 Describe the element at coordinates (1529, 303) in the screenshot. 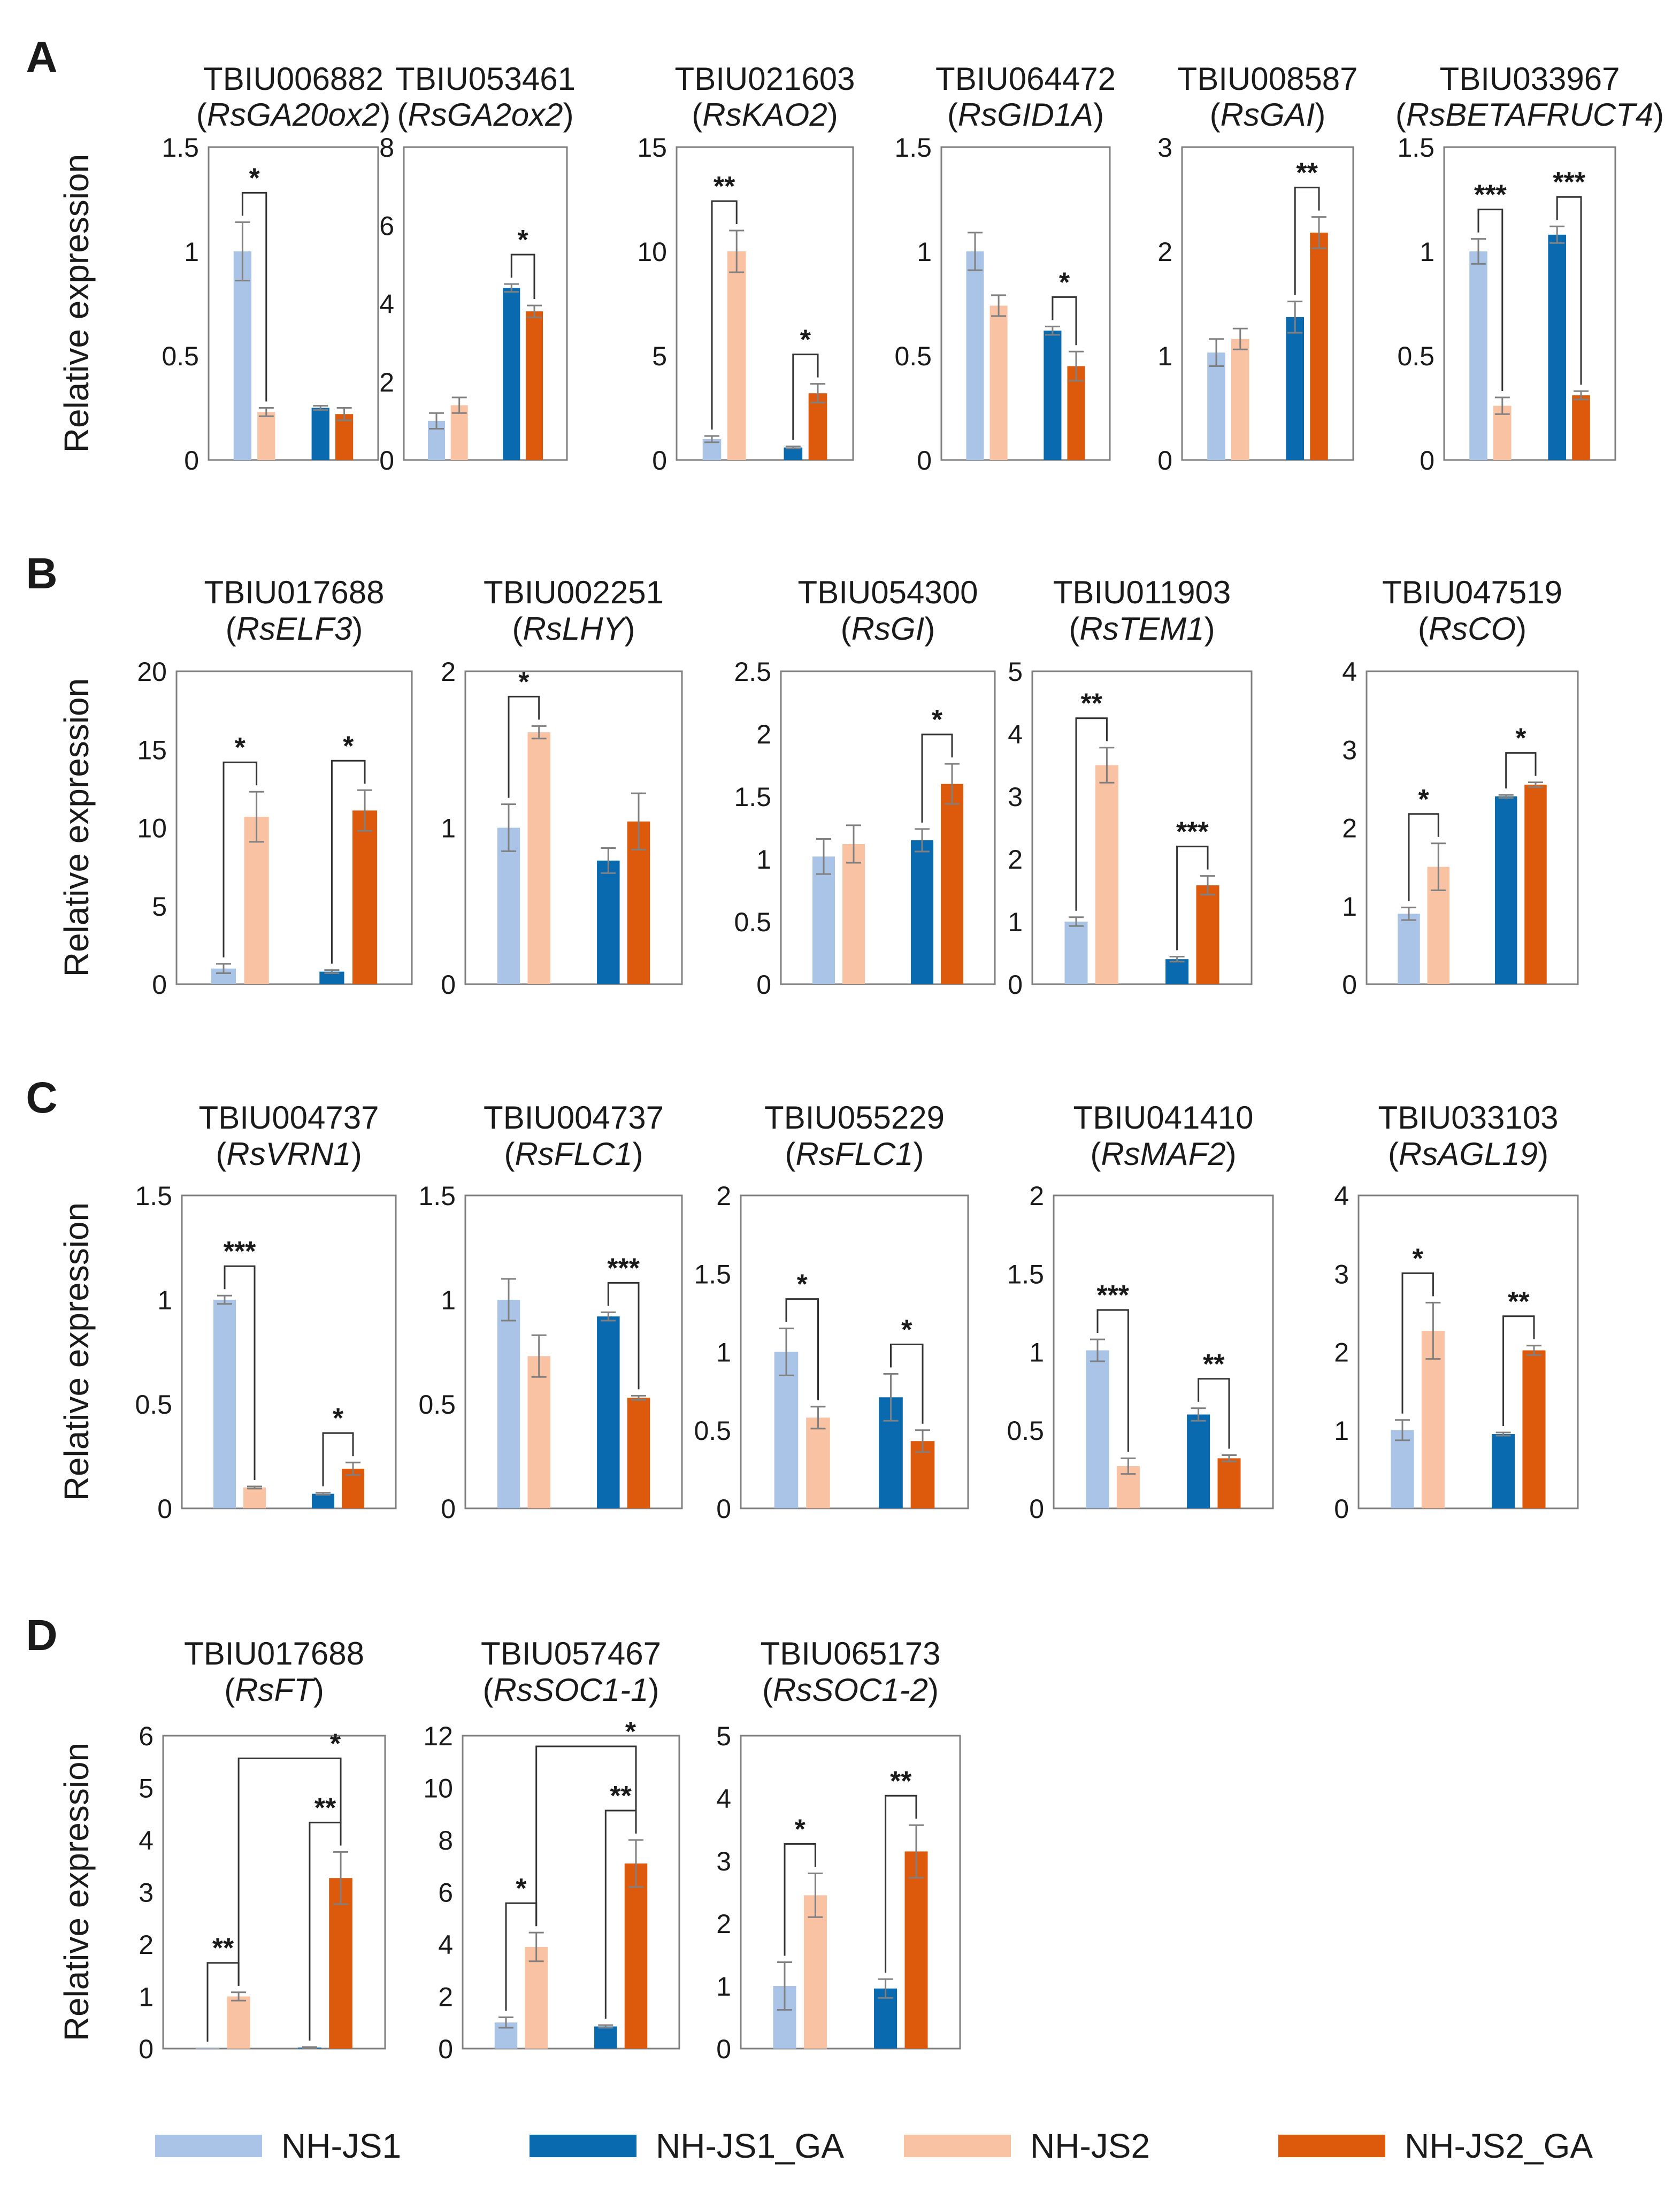

I see `chart-a6-frame` at that location.